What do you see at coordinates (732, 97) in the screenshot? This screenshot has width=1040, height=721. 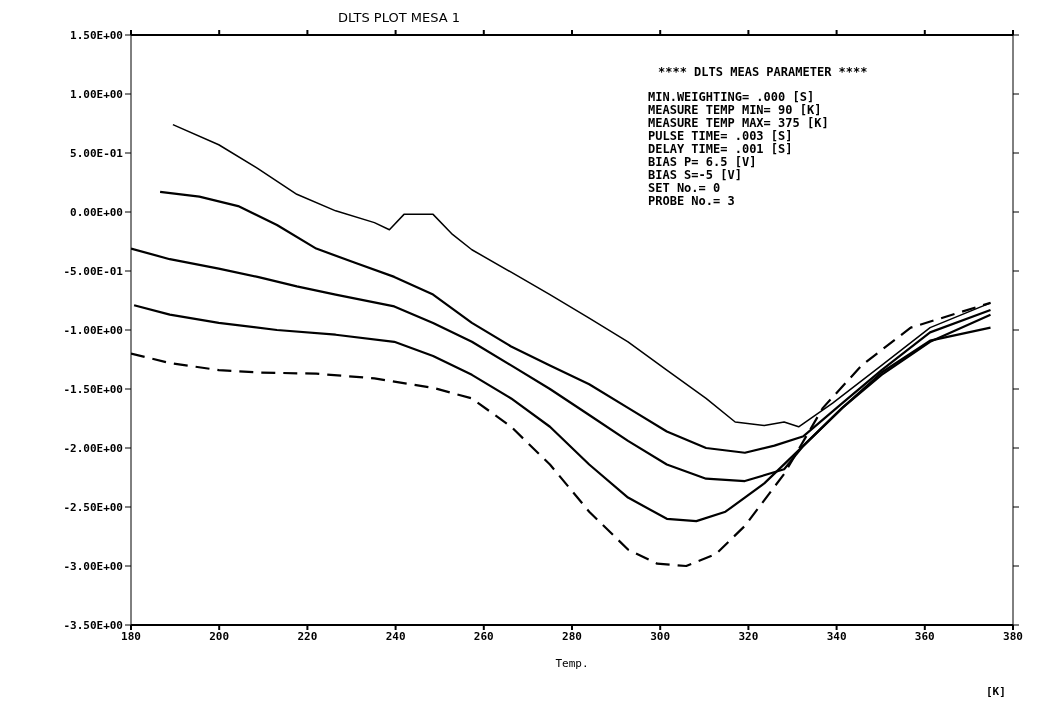 I see `annotation: MIN.WEIGHTING= .000 [S]` at bounding box center [732, 97].